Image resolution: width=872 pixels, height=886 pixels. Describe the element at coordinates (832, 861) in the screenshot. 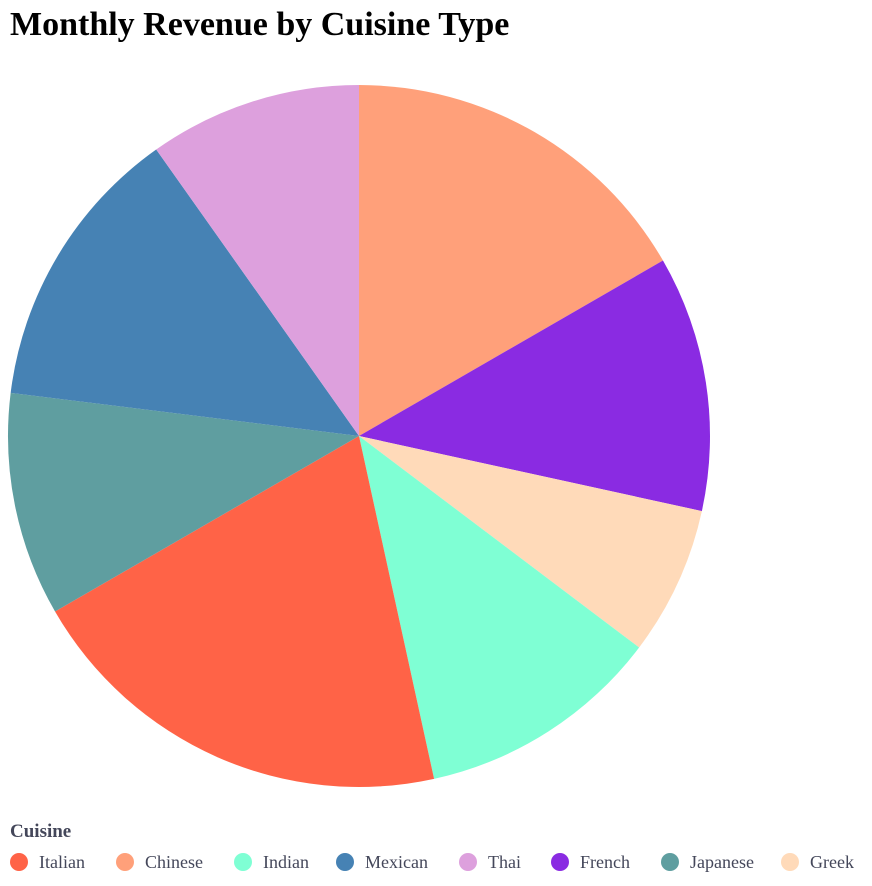

I see `legend-label: Greek` at that location.